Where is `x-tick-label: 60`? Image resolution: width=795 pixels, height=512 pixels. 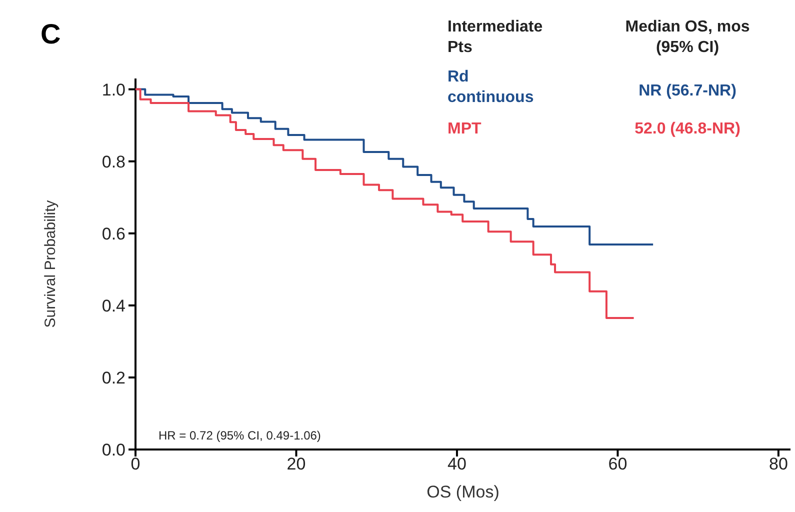 x-tick-label: 60 is located at coordinates (618, 464).